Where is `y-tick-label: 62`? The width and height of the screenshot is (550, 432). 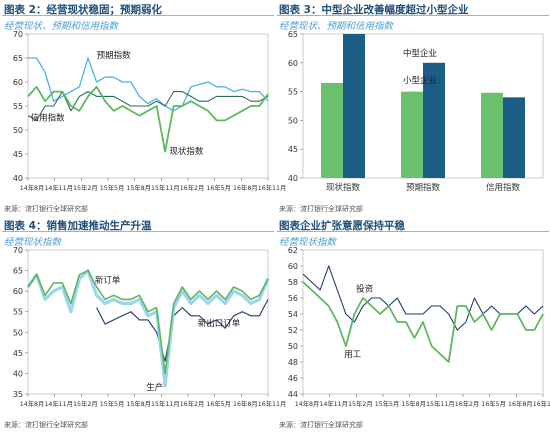
y-tick-label: 62 is located at coordinates (293, 250).